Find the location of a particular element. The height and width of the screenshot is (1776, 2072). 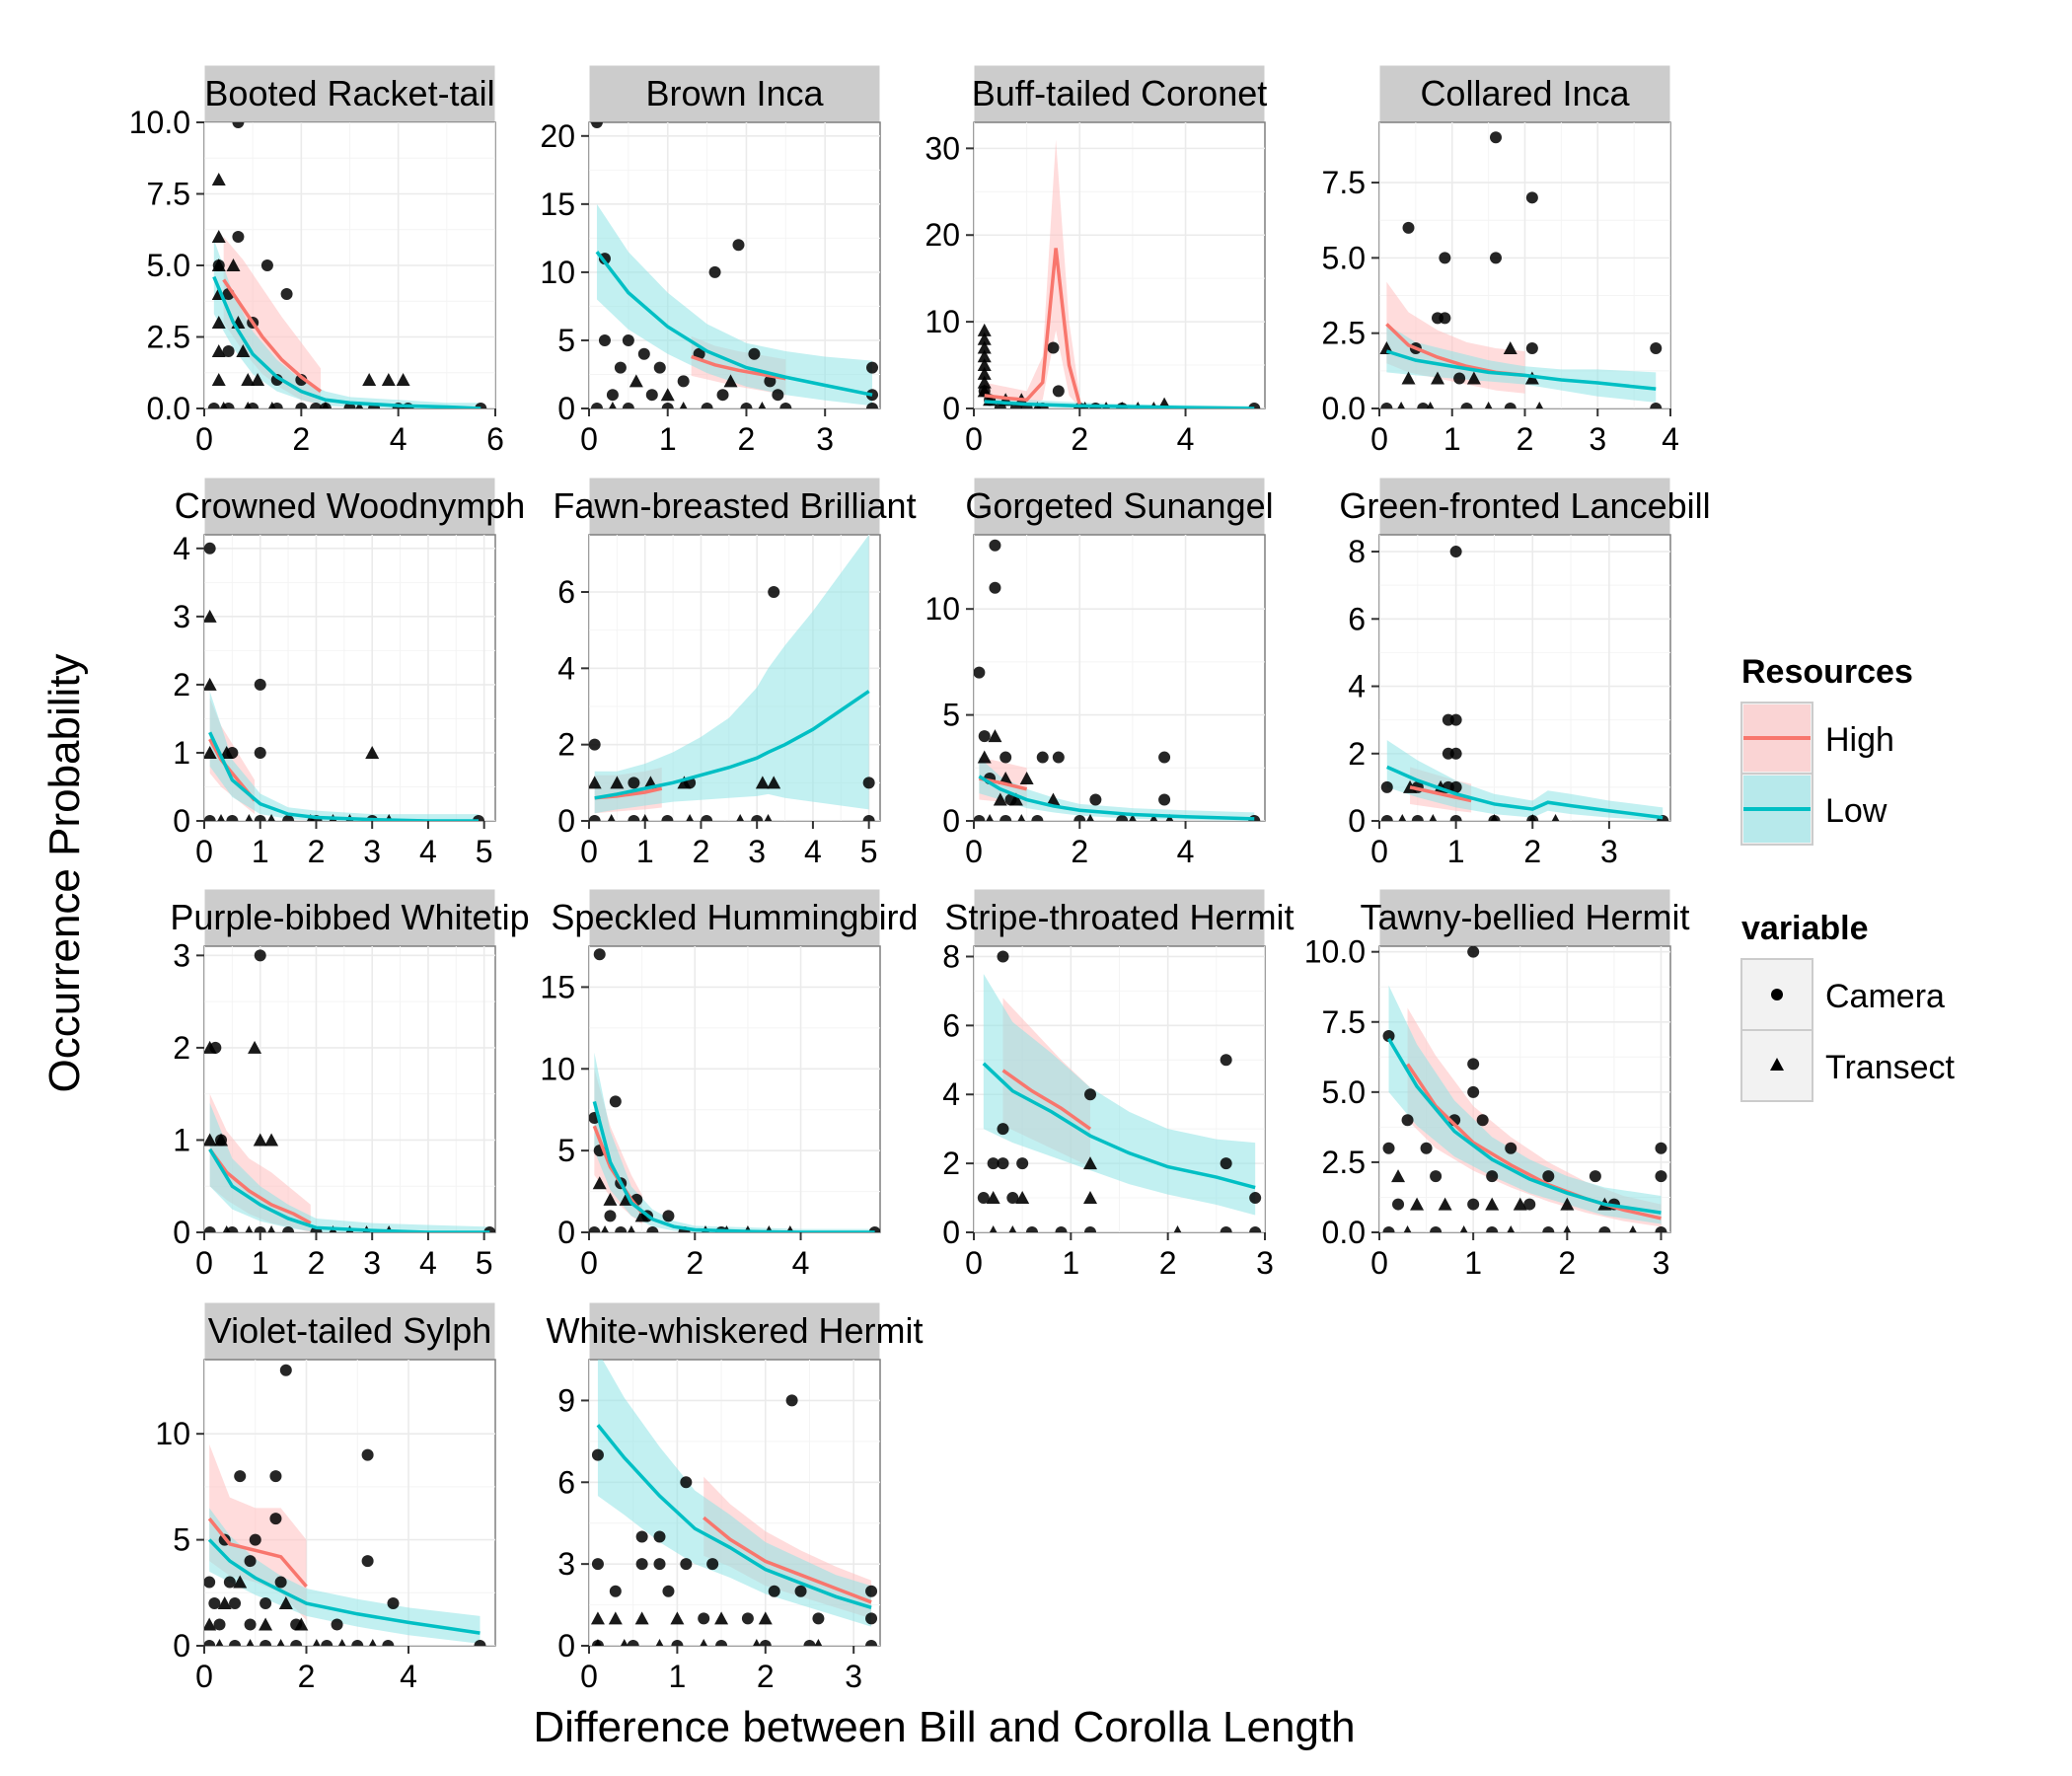

strip-title: Crowned Woodnymph is located at coordinates (351, 506).